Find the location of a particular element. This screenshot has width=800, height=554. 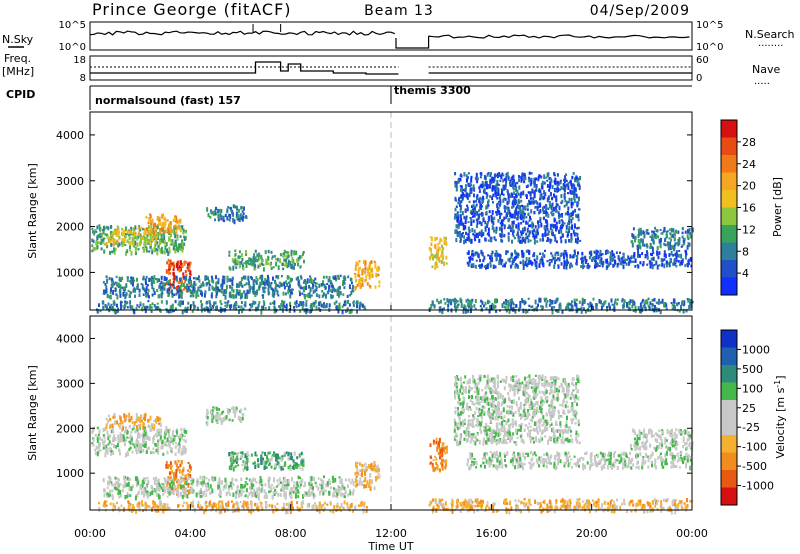

nsearch-label: N.Search is located at coordinates (770, 34).